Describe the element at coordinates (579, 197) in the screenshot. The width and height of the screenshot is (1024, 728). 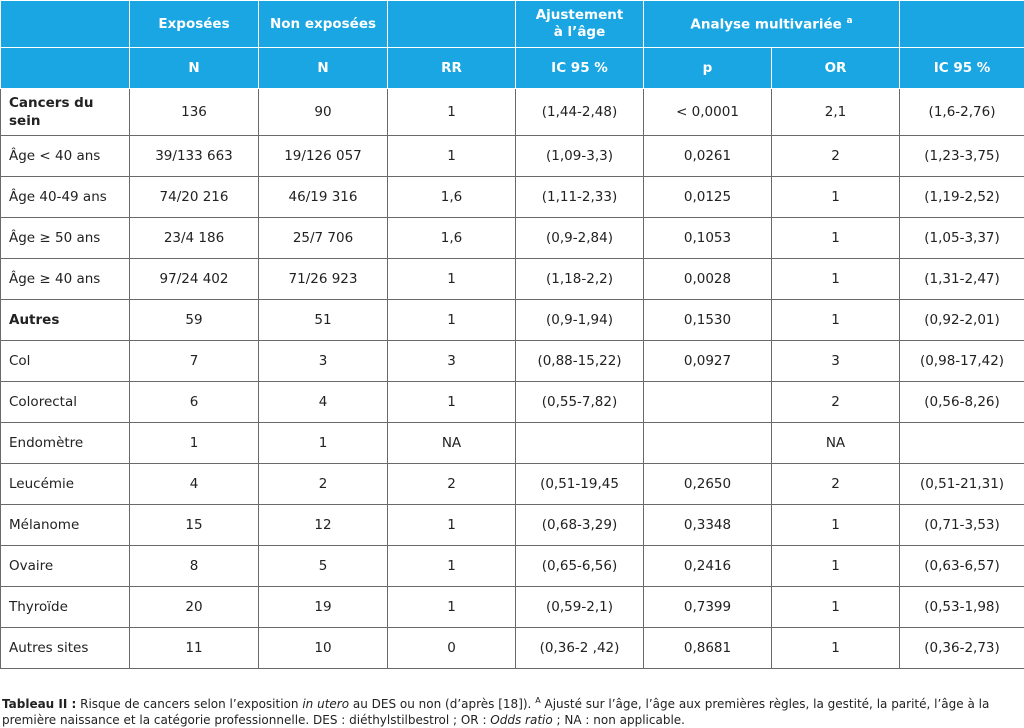
I see `table-cell: (1,11-2,33)` at that location.